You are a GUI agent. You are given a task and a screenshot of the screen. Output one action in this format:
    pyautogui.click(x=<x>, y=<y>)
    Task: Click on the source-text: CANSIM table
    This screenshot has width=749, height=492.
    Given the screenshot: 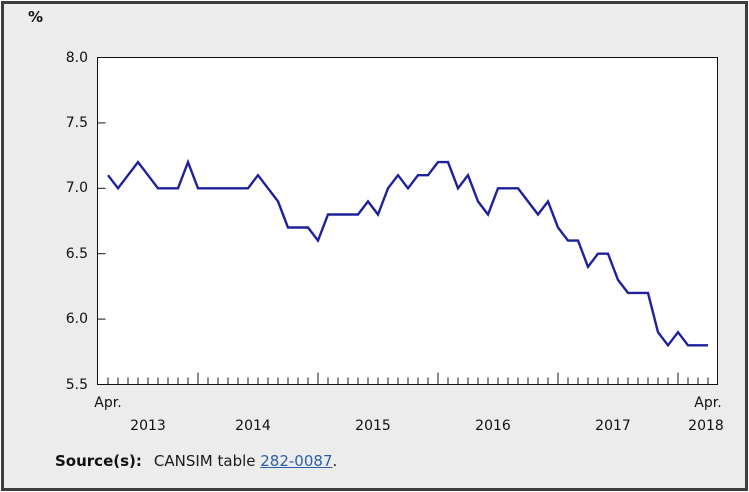 What is the action you would take?
    pyautogui.click(x=207, y=461)
    